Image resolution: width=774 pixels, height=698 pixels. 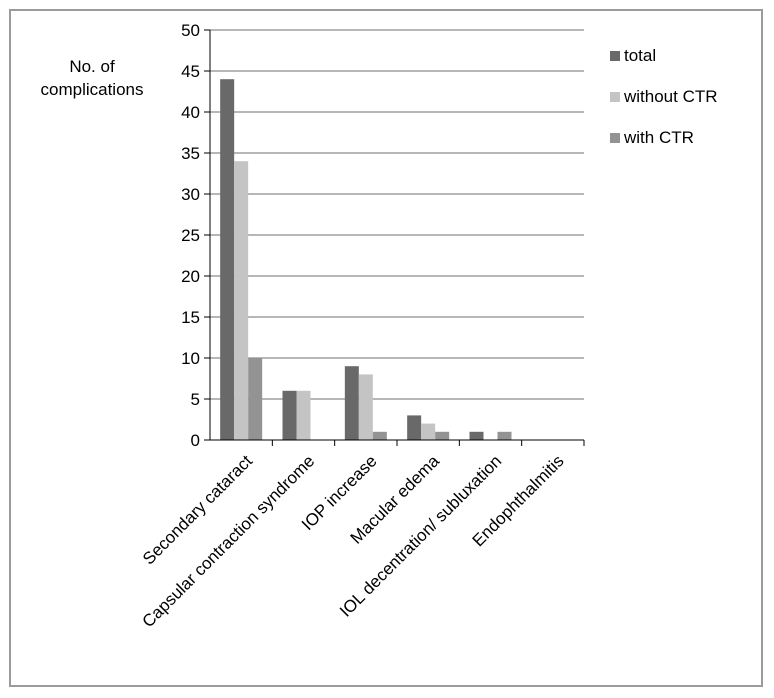 What do you see at coordinates (195, 399) in the screenshot?
I see `y-tick-label: 5` at bounding box center [195, 399].